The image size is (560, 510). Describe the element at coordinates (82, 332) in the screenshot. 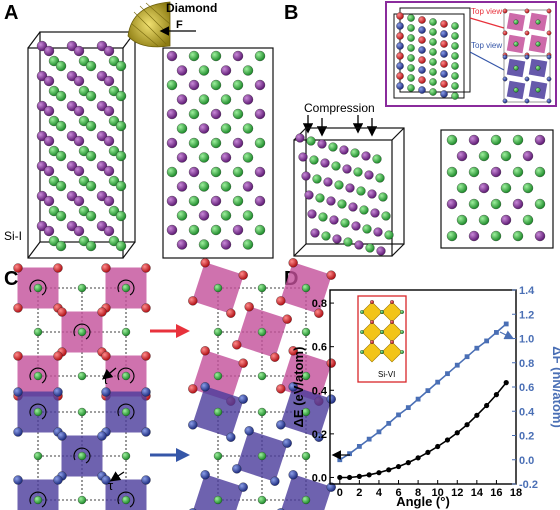

I see `pink-octahedra-unrotated` at that location.